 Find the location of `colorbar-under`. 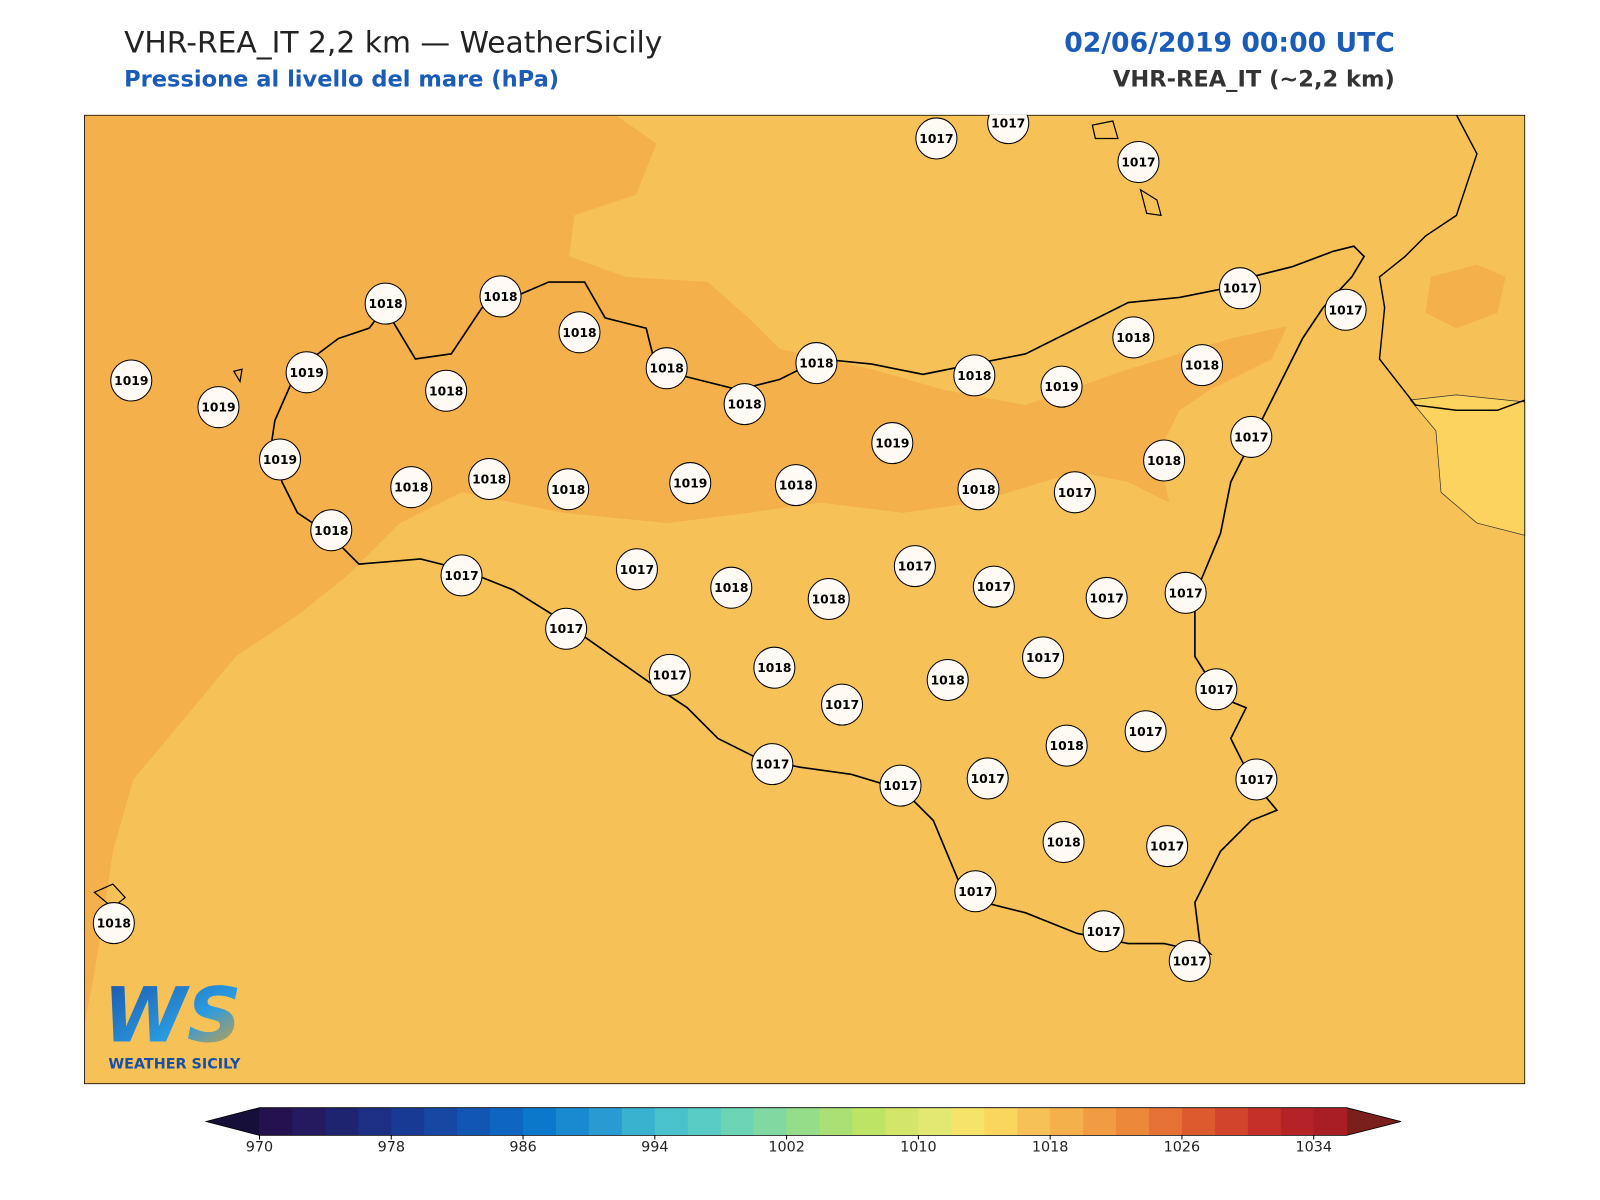

colorbar-under is located at coordinates (233, 1121).